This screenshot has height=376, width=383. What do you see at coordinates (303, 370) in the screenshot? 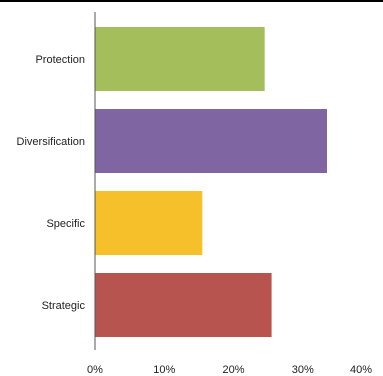
I see `x-tick-label-30: 30%` at bounding box center [303, 370].